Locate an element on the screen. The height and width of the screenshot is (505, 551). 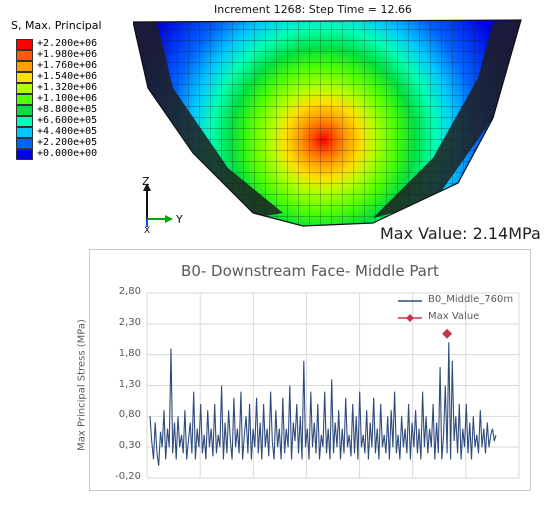
max-value-marker is located at coordinates (447, 333).